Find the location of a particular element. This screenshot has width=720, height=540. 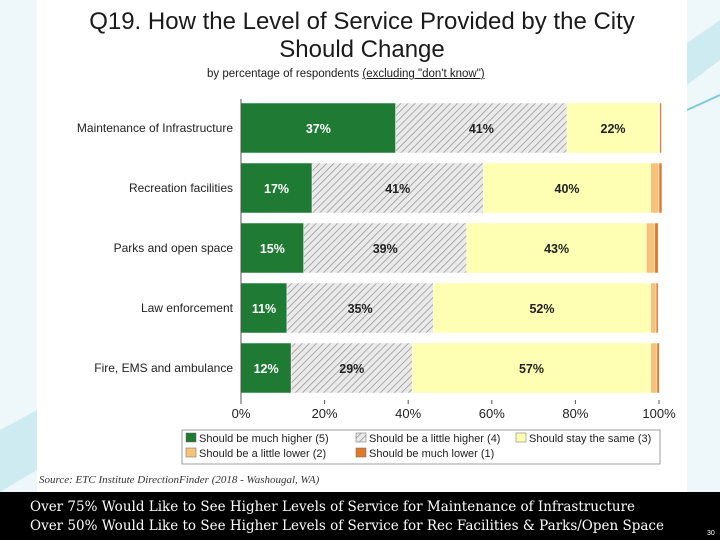

data-label: 11% is located at coordinates (264, 309).